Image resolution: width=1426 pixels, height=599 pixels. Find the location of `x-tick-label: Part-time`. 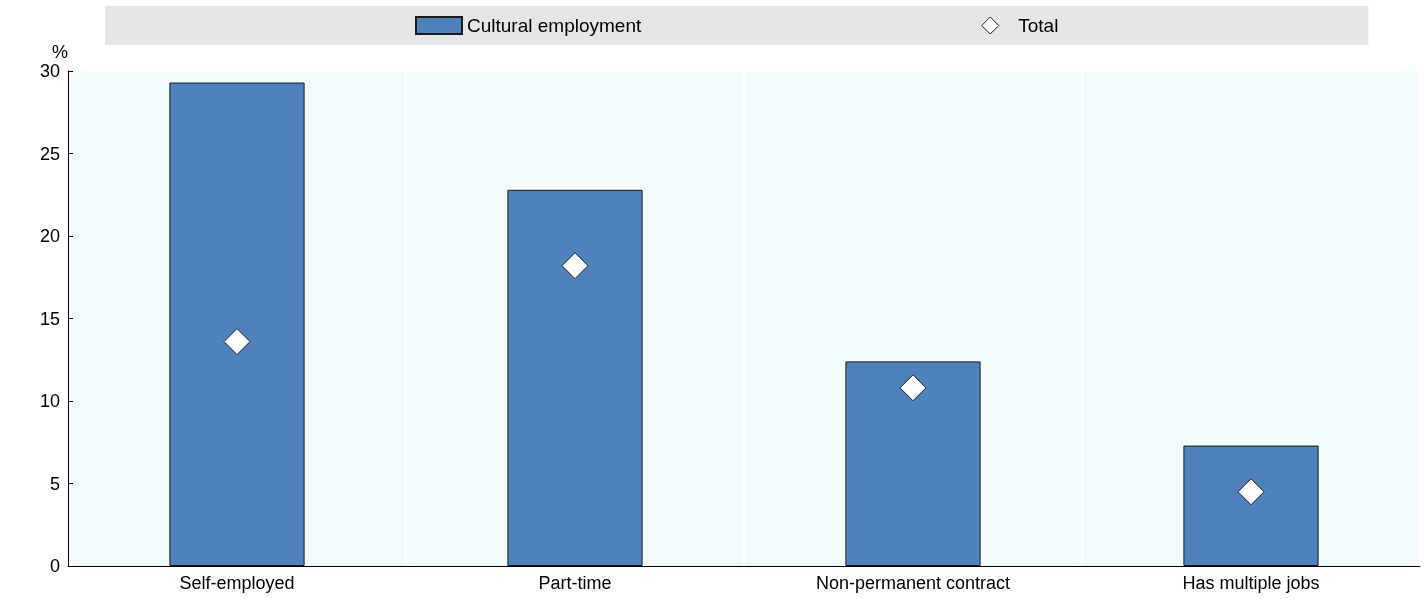

x-tick-label: Part-time is located at coordinates (575, 583).